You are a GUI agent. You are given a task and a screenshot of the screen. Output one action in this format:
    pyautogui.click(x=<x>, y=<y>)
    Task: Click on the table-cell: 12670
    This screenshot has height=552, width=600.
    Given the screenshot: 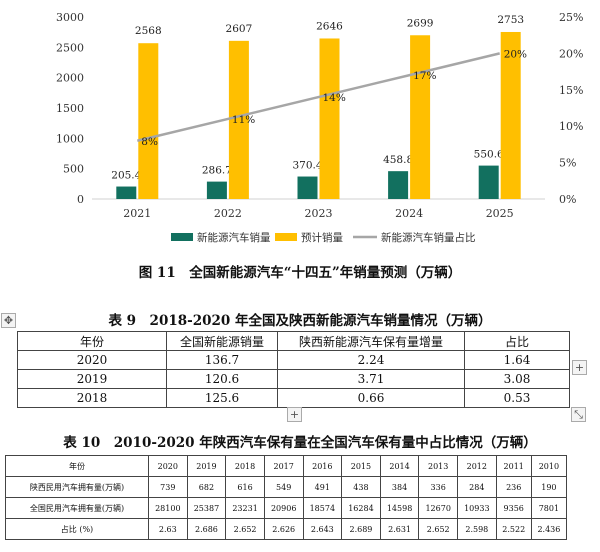 What is the action you would take?
    pyautogui.click(x=438, y=508)
    